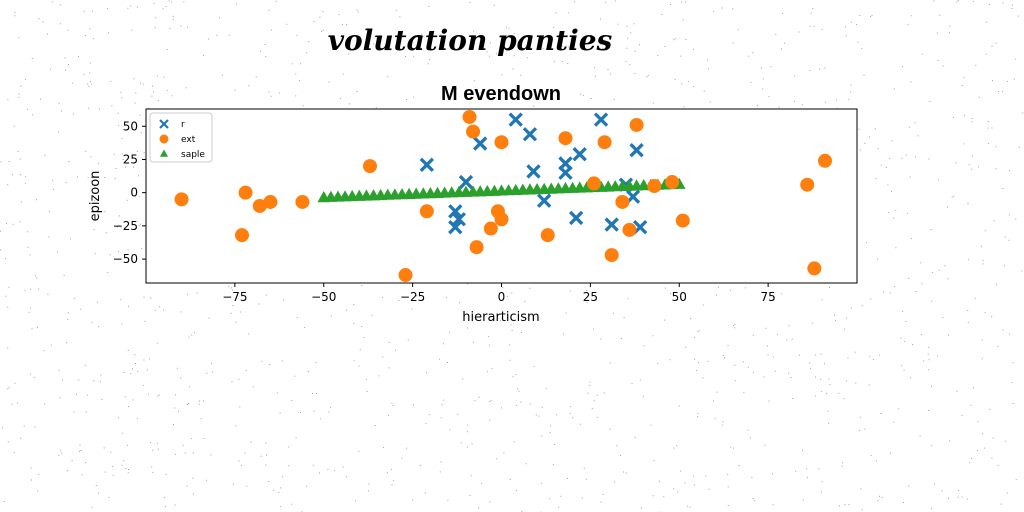 The height and width of the screenshot is (512, 1024). Describe the element at coordinates (679, 297) in the screenshot. I see `x-tick-label: 50` at that location.